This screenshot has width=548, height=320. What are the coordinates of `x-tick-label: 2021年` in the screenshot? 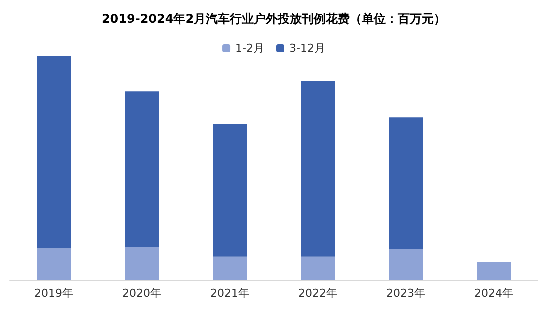 It's located at (230, 293).